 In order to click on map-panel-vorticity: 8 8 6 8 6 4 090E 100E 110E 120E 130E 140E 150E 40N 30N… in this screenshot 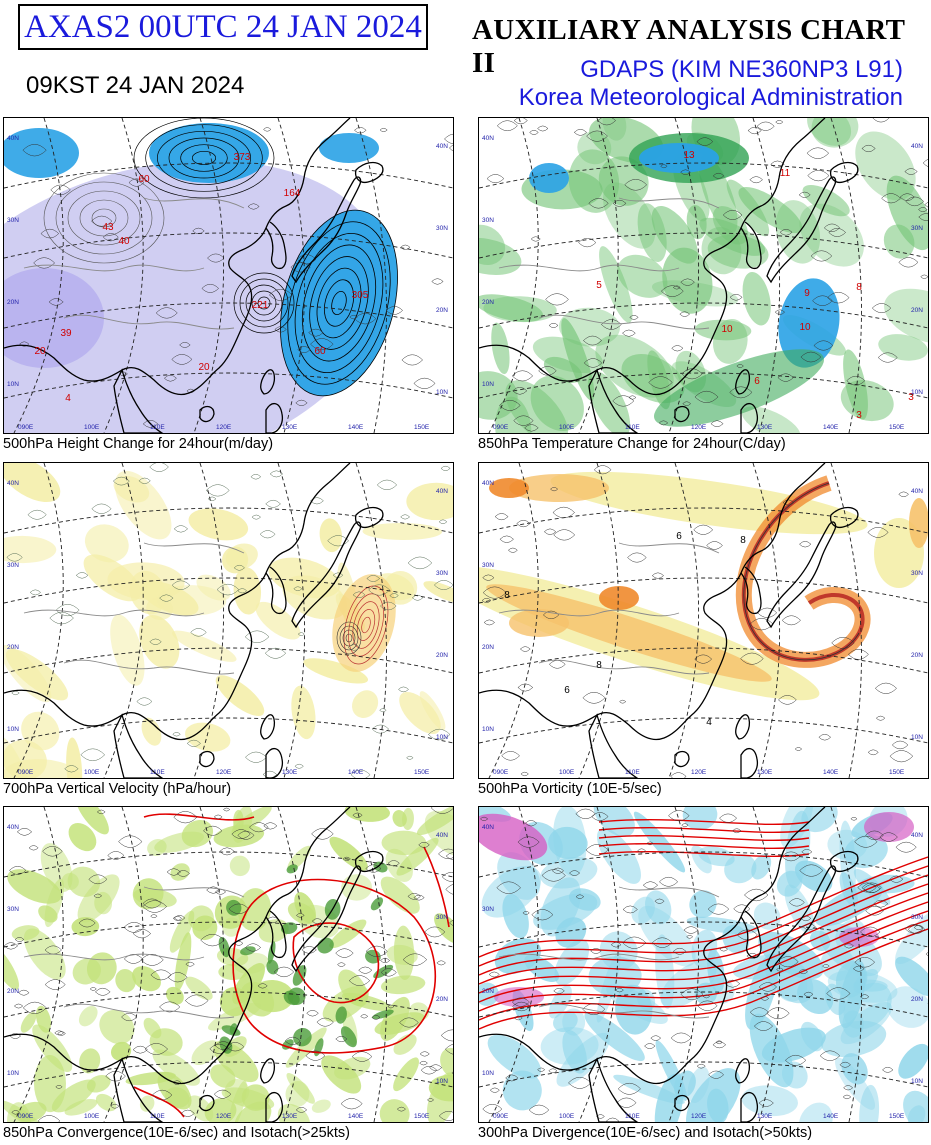, I will do `click(703, 620)`.